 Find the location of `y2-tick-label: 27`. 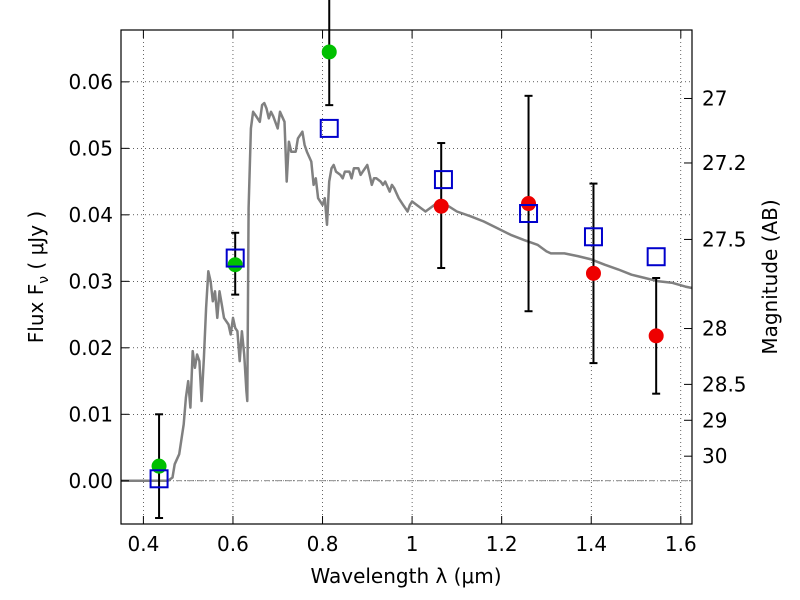

y2-tick-label: 27 is located at coordinates (714, 98).